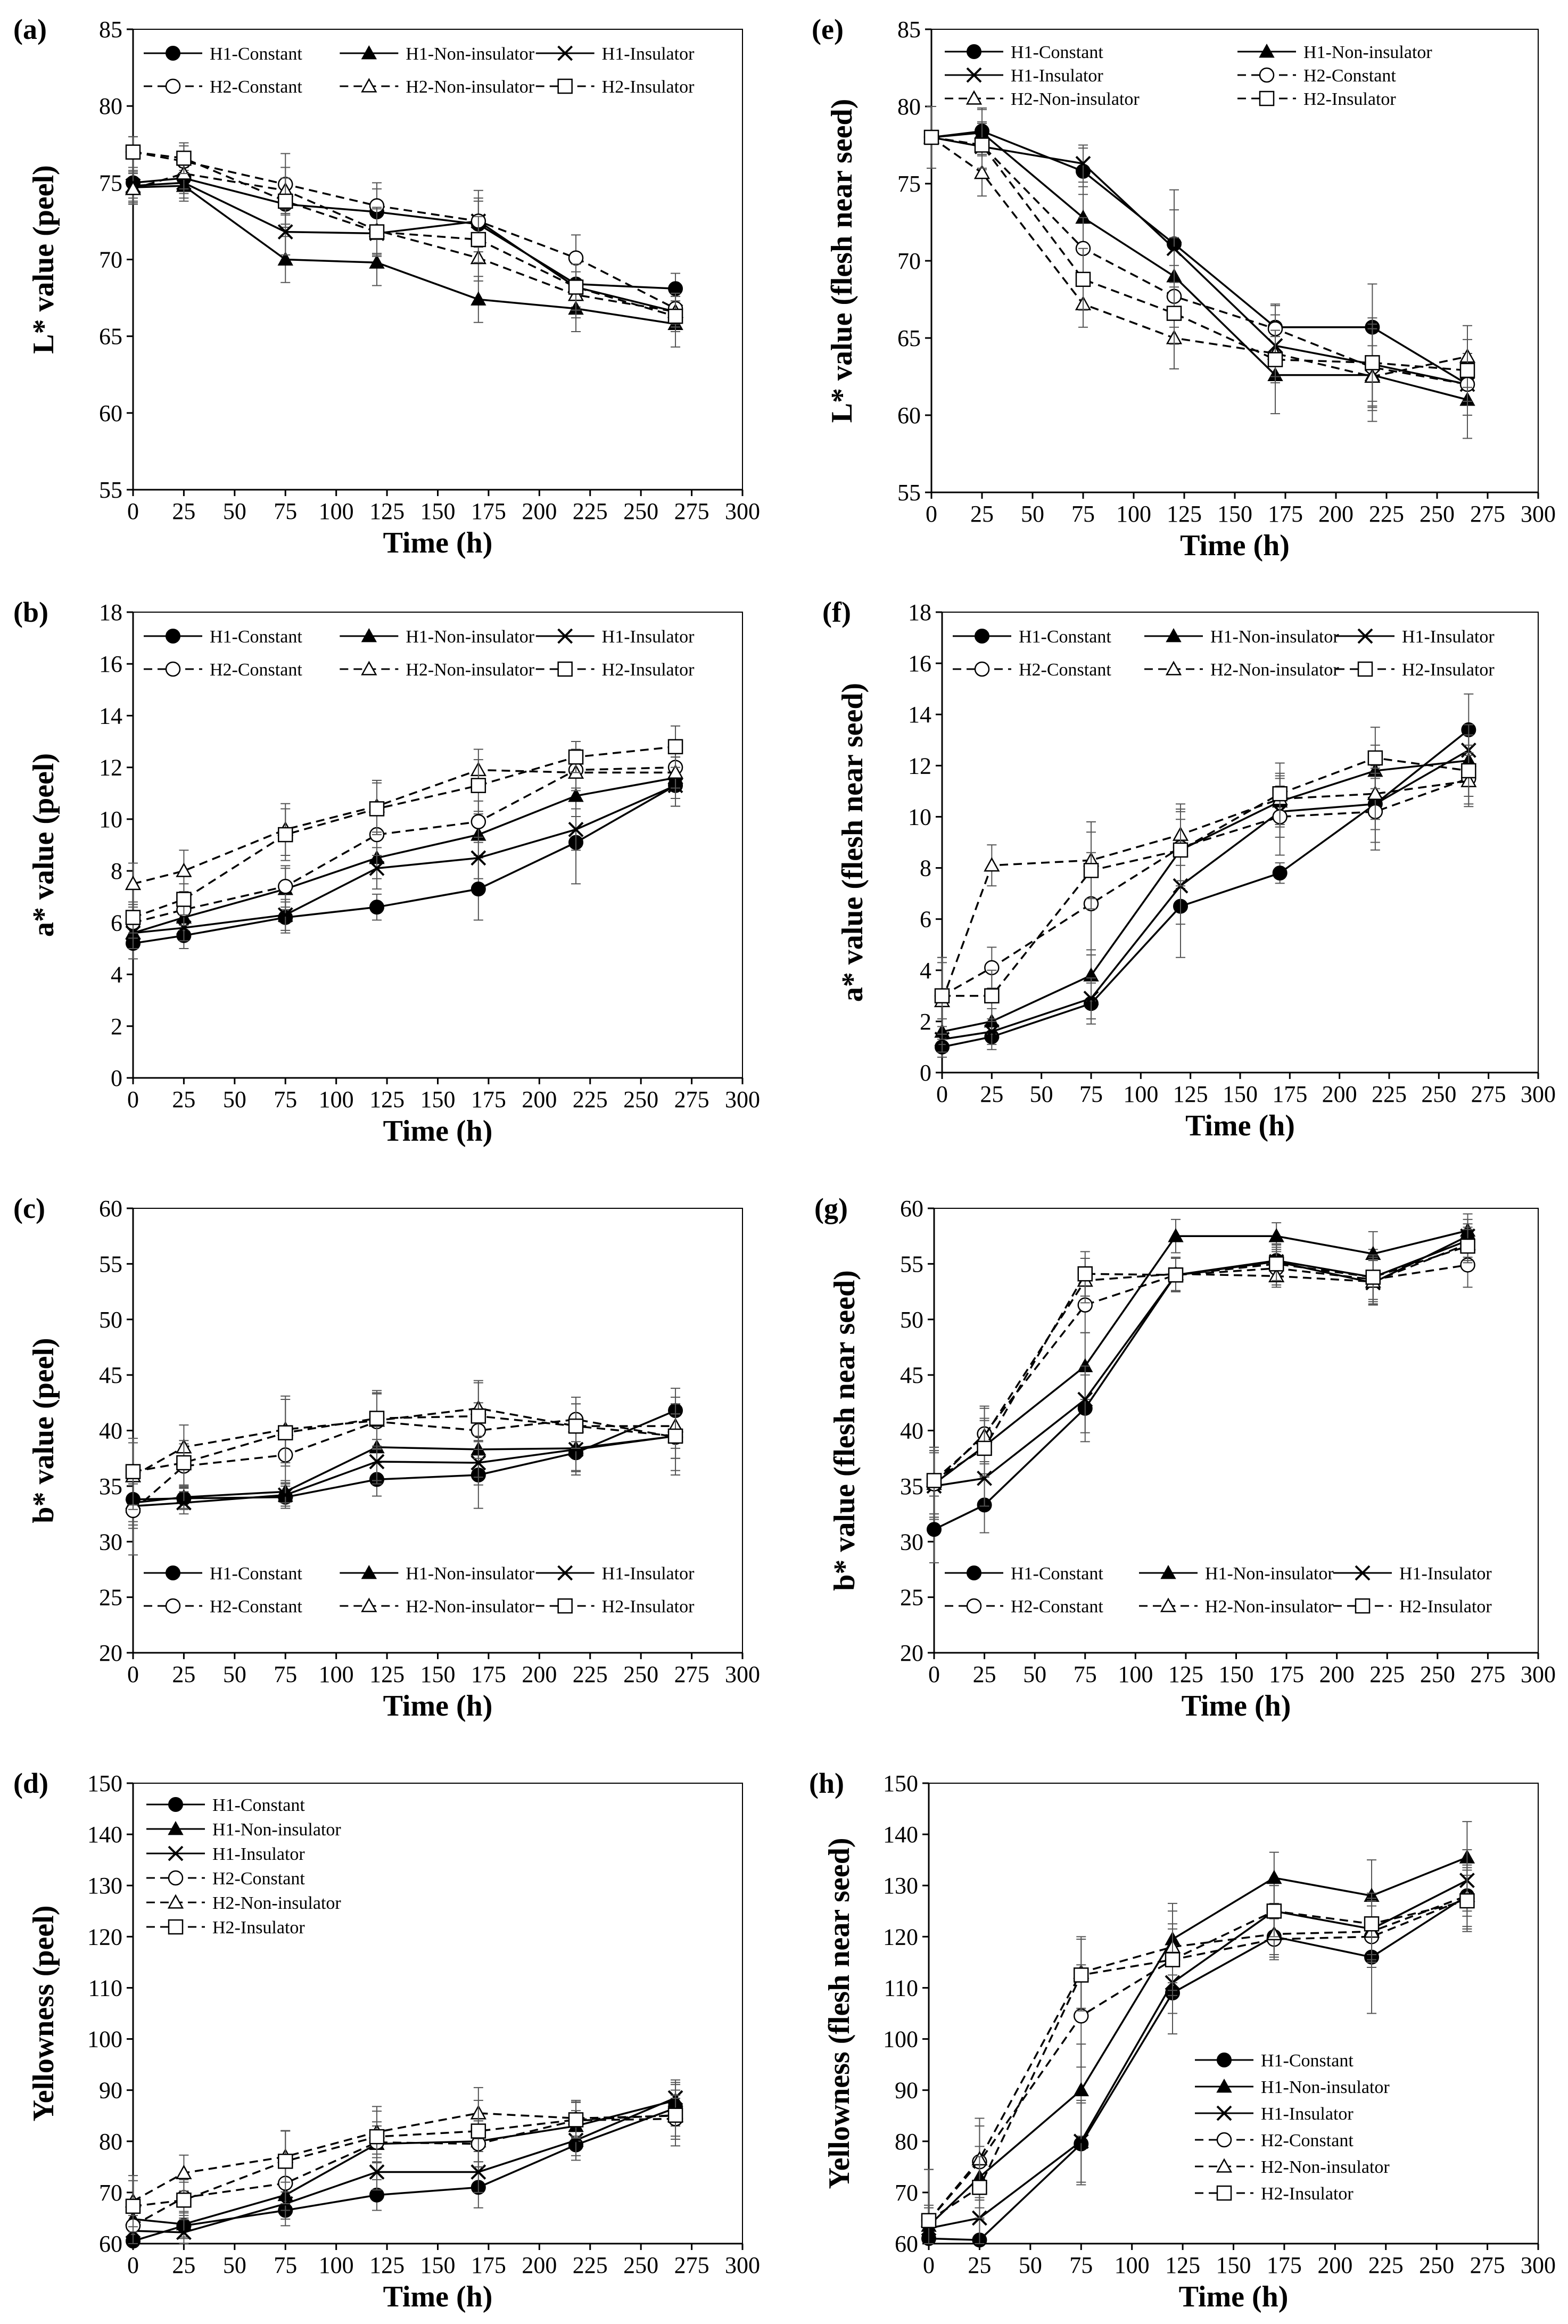 This screenshot has width=1568, height=2324. Describe the element at coordinates (105, 1835) in the screenshot. I see `y-tick-label: 140` at that location.